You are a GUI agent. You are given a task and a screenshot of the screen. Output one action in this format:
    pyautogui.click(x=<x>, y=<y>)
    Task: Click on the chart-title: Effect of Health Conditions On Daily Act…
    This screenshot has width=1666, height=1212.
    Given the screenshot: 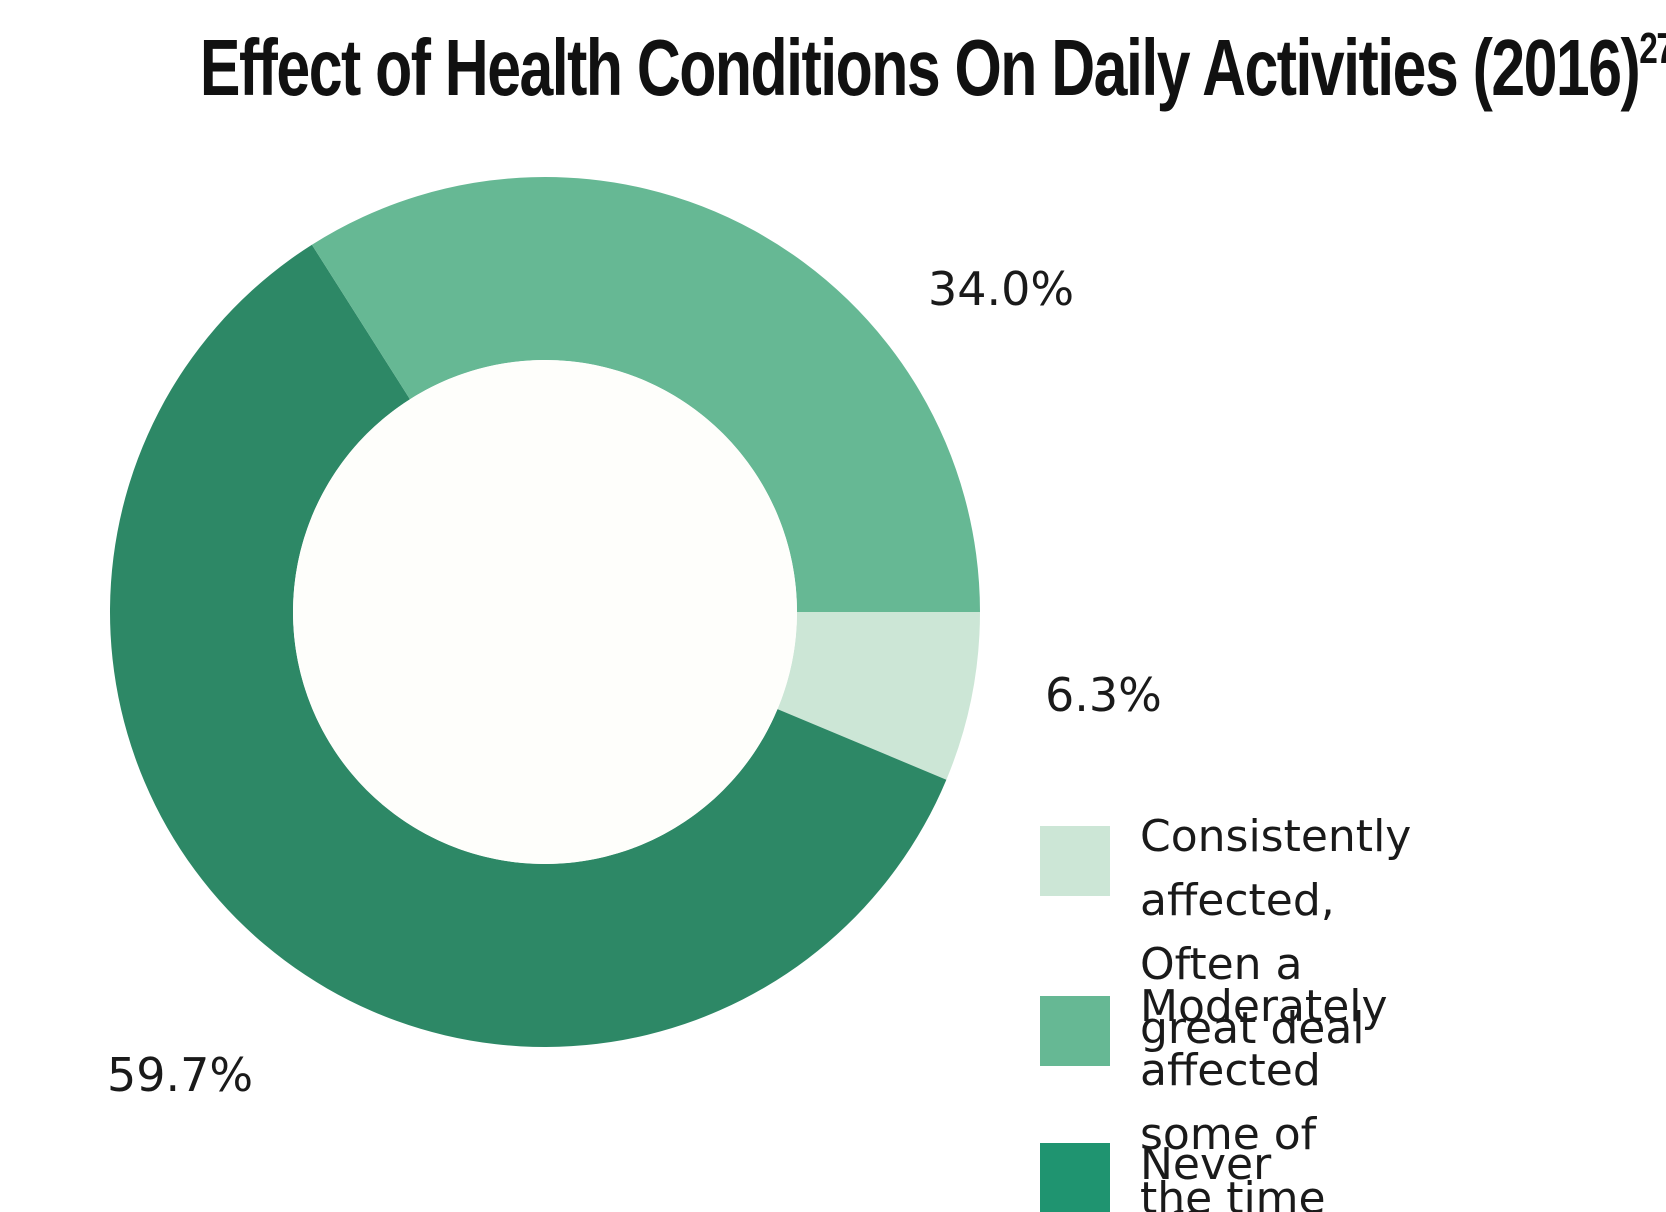 What is the action you would take?
    pyautogui.click(x=933, y=68)
    